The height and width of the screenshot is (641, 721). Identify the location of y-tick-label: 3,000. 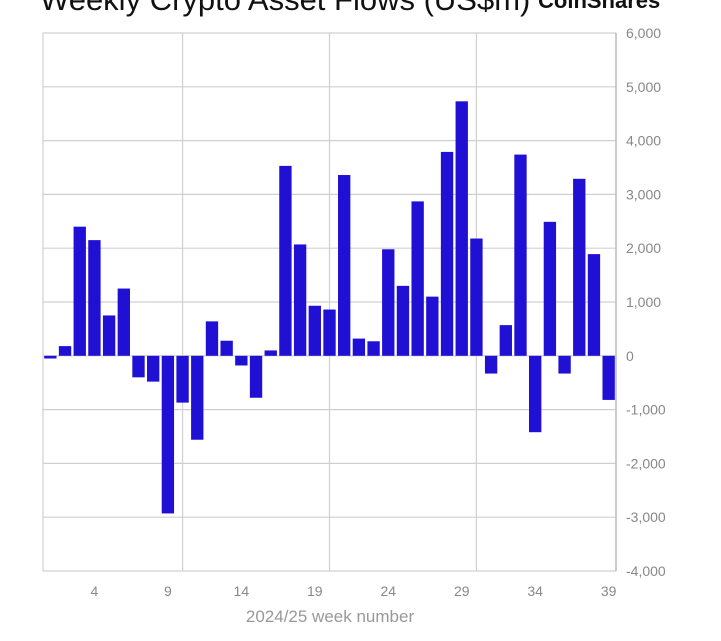
(643, 194).